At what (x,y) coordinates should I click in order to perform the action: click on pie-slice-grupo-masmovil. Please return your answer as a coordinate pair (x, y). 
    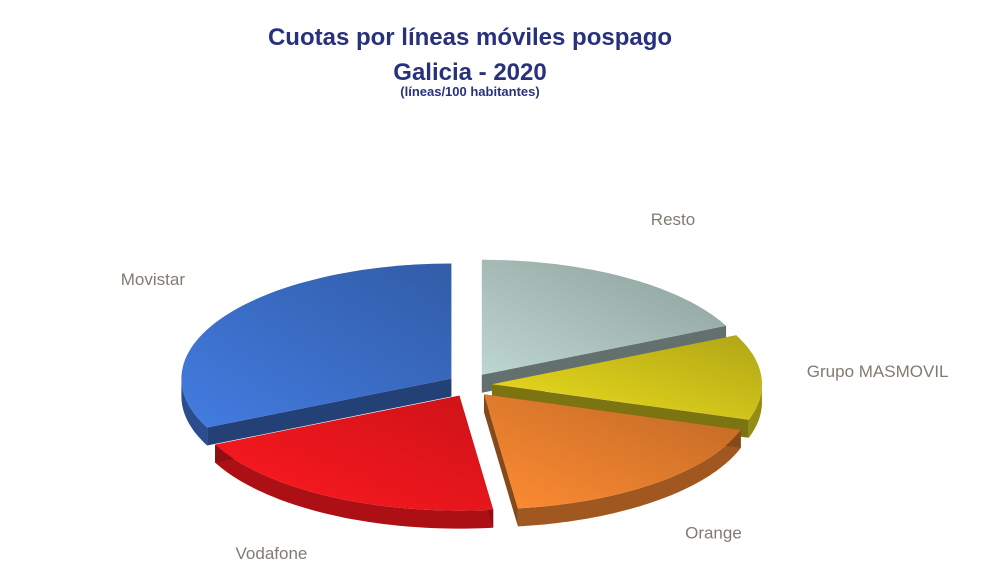
    Looking at the image, I should click on (627, 377).